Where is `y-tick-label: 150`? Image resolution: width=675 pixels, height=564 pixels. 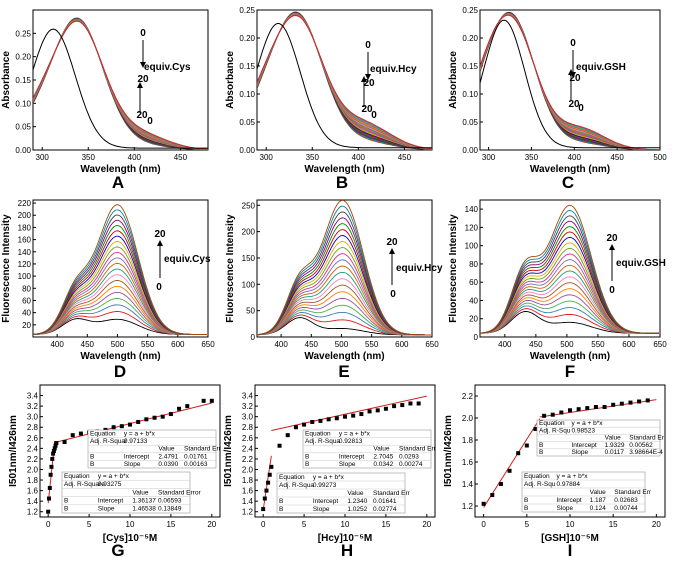
y-tick-label: 150 is located at coordinates (249, 258).